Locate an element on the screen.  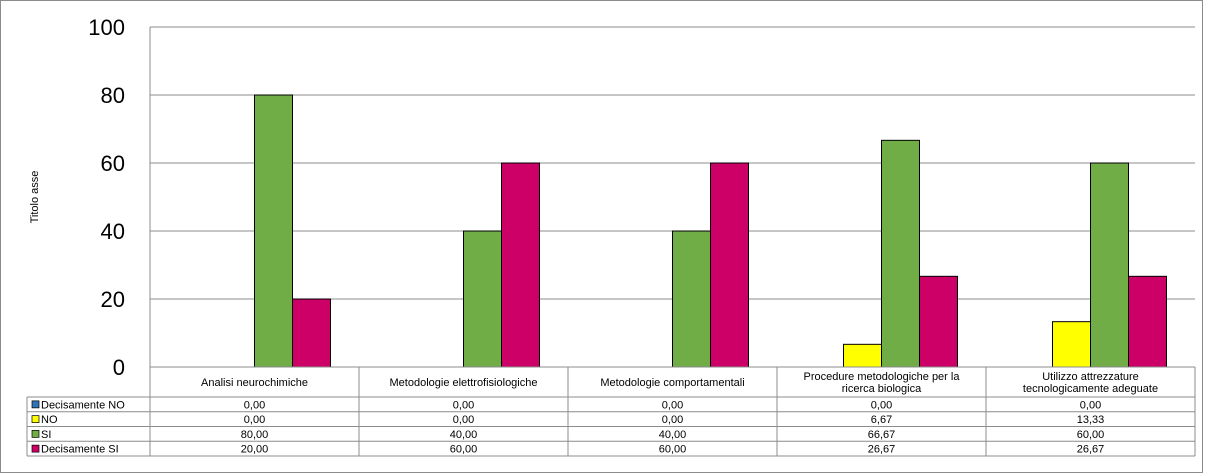
data-table-cell: 20,00 is located at coordinates (255, 450).